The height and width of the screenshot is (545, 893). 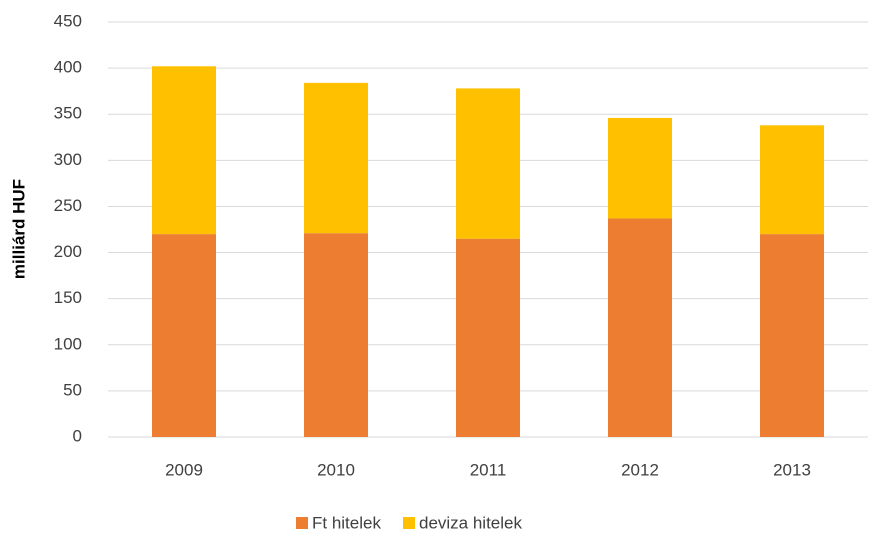 I want to click on y-tick-label: 0, so click(x=77, y=435).